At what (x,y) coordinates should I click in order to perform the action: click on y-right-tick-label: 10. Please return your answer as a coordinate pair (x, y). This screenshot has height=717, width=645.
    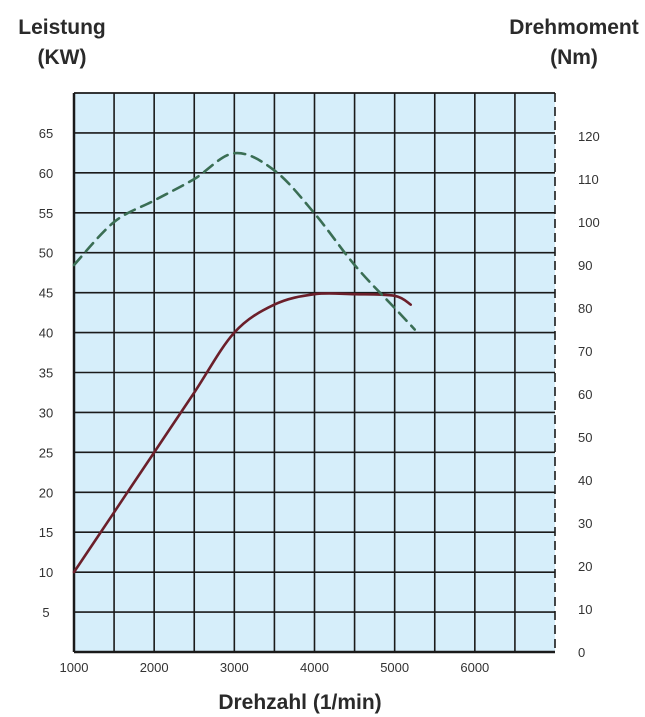
    Looking at the image, I should click on (585, 609).